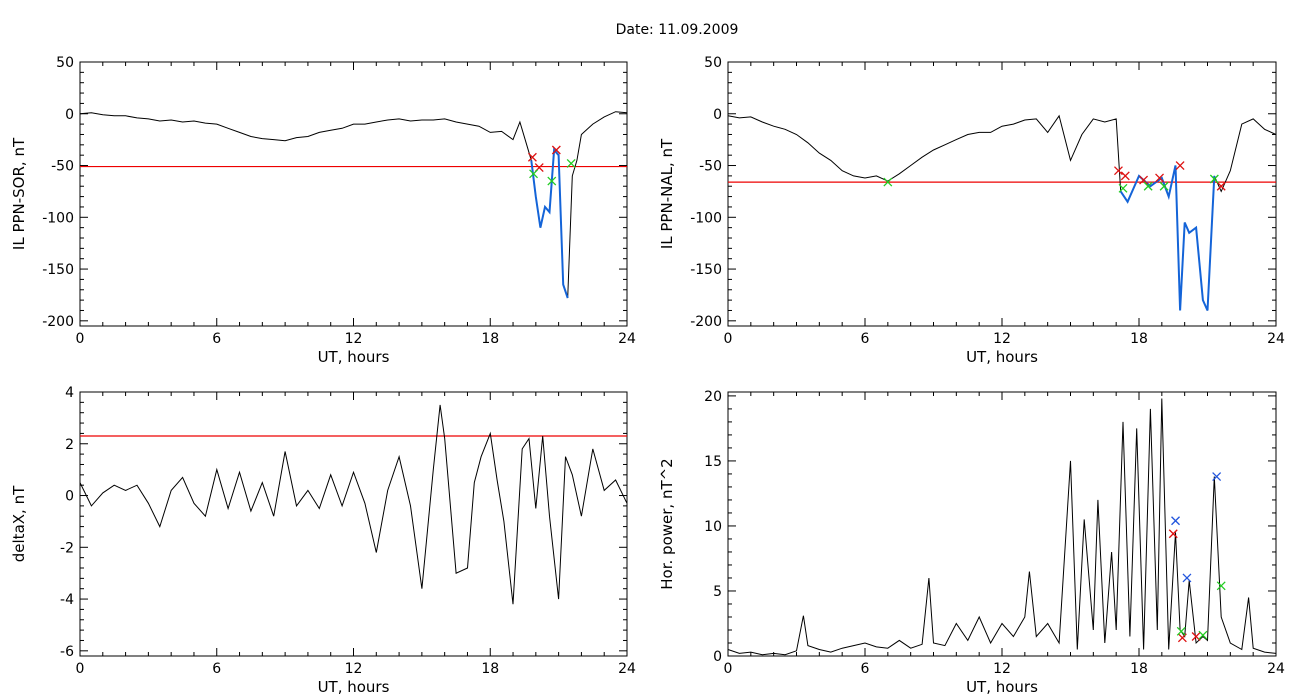  I want to click on y-tick-label: 4, so click(69, 393).